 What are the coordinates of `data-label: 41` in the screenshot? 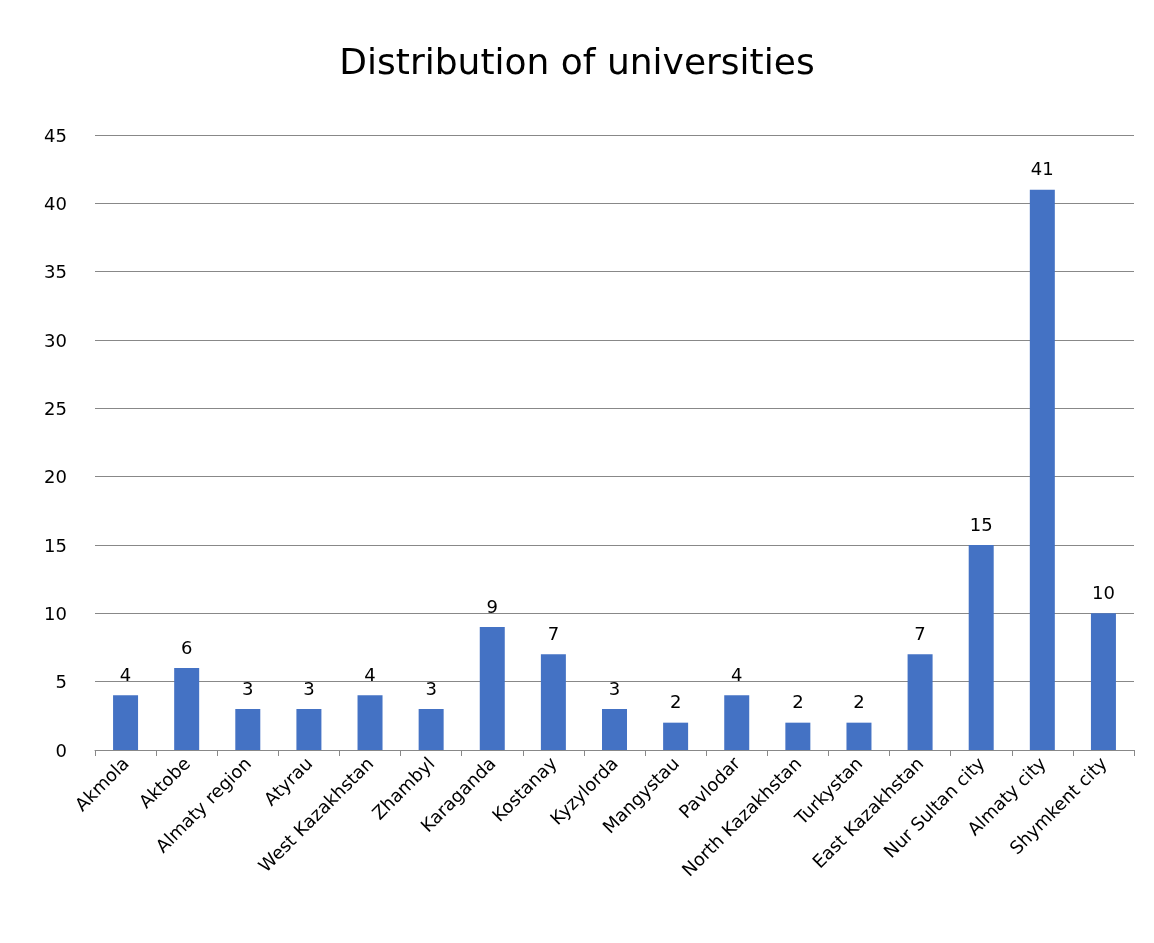 It's located at (1042, 169).